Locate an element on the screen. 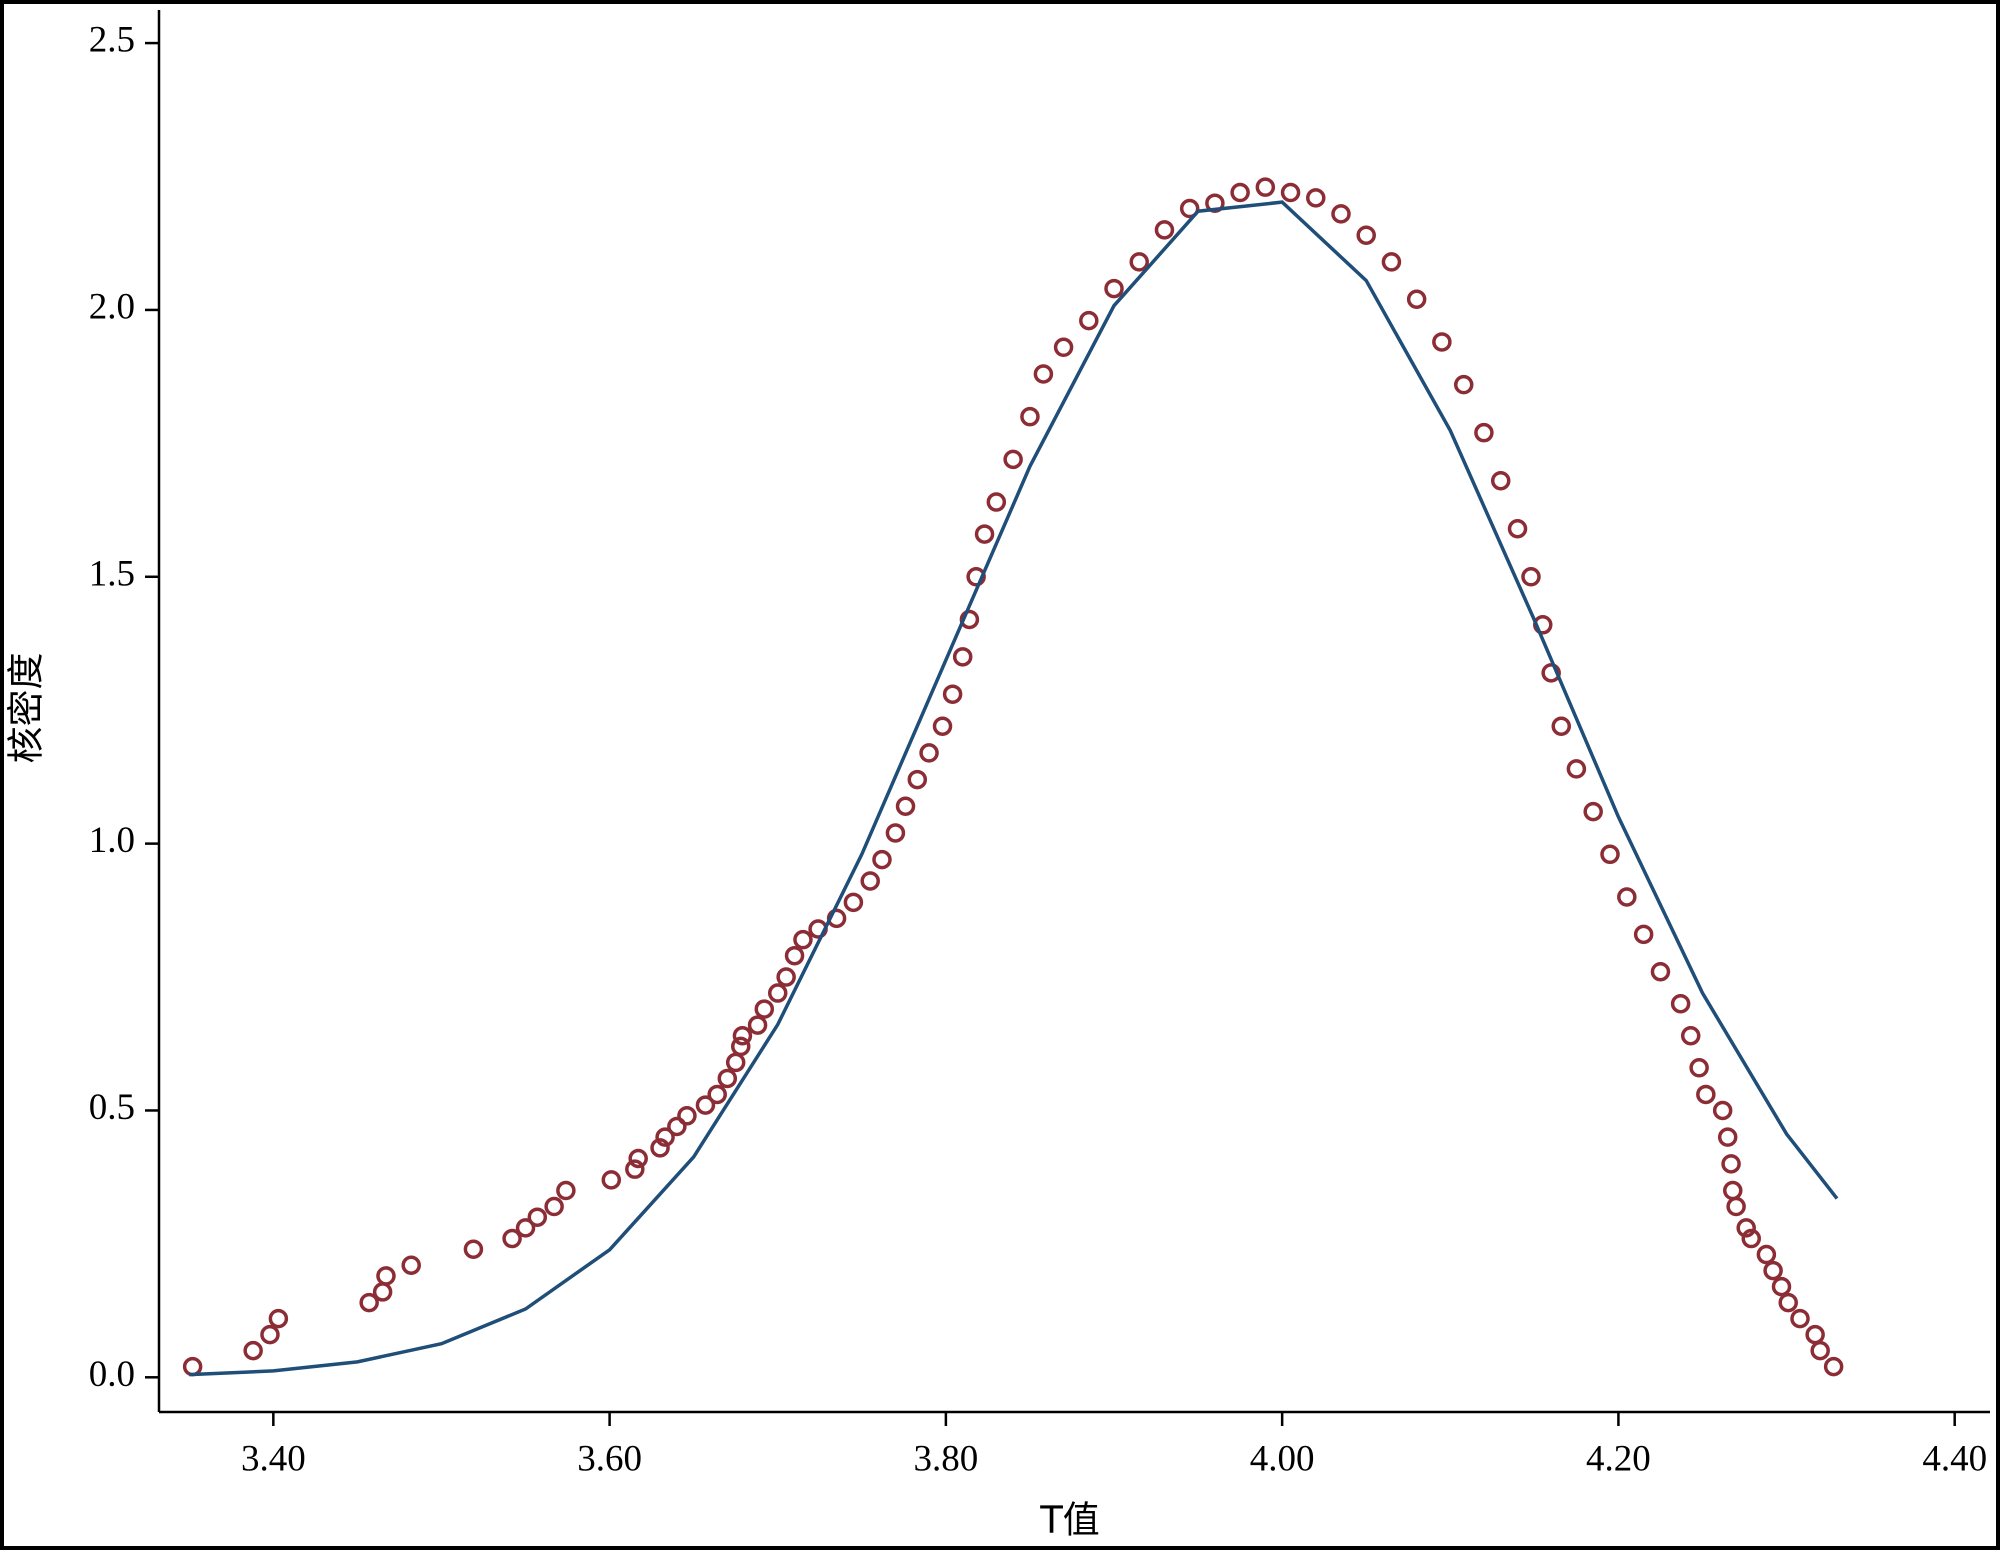  x-tick-label: 3.60 is located at coordinates (609, 1458).